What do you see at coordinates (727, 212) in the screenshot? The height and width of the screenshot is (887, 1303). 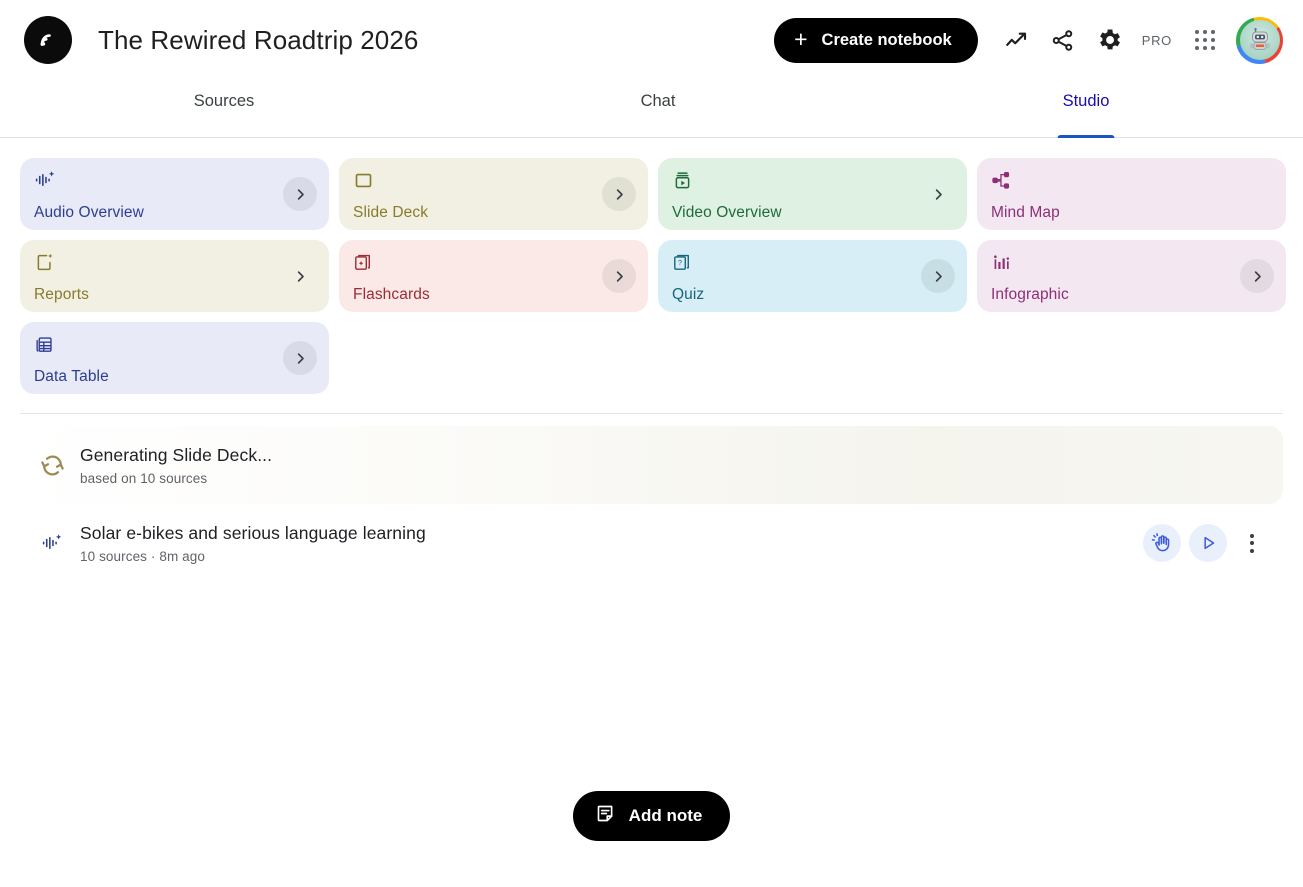 I see `studio-card-label: Video Overview` at bounding box center [727, 212].